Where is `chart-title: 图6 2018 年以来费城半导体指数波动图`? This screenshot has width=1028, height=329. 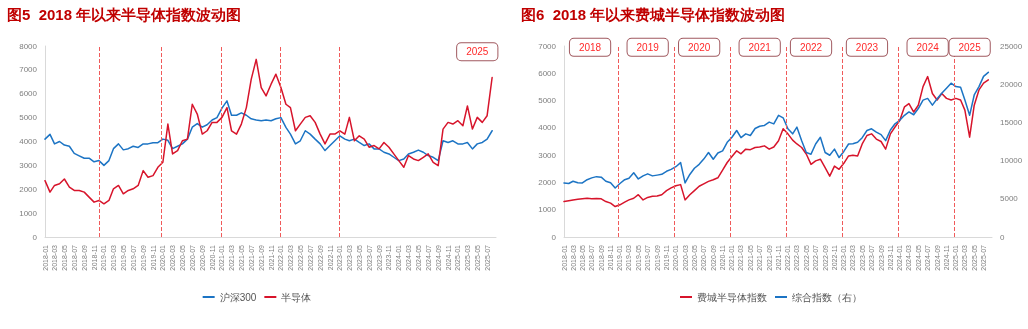 chart-title: 图6 2018 年以来费城半导体指数波动图 is located at coordinates (653, 14).